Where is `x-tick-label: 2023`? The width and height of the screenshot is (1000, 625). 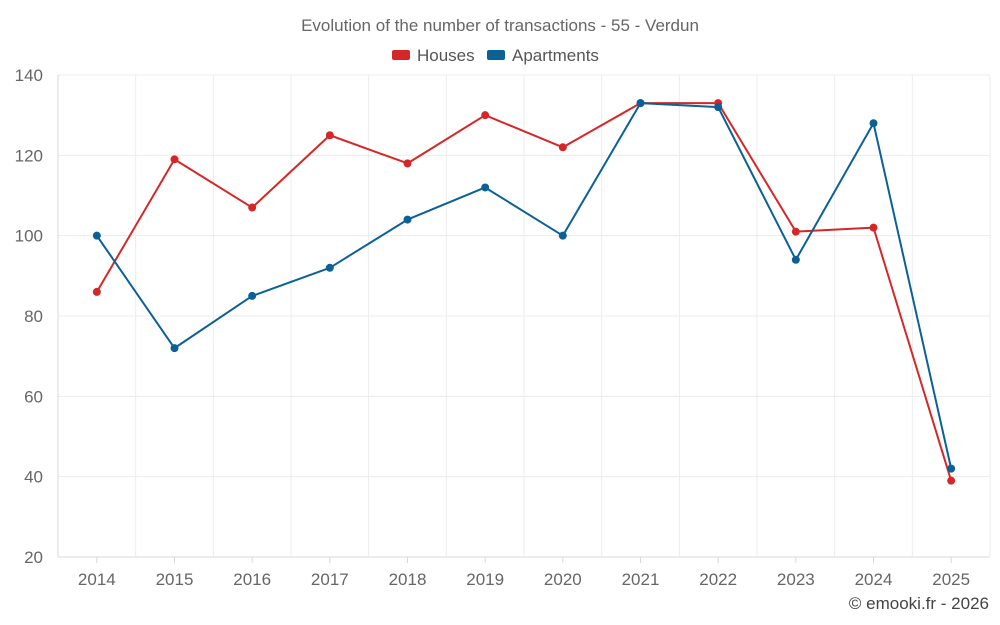
x-tick-label: 2023 is located at coordinates (796, 579).